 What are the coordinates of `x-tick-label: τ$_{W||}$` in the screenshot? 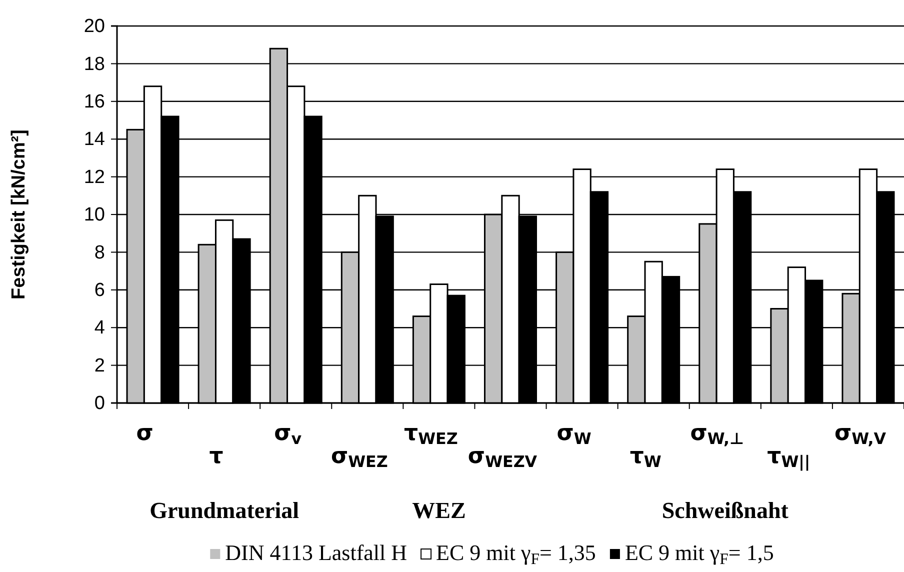 It's located at (788, 457).